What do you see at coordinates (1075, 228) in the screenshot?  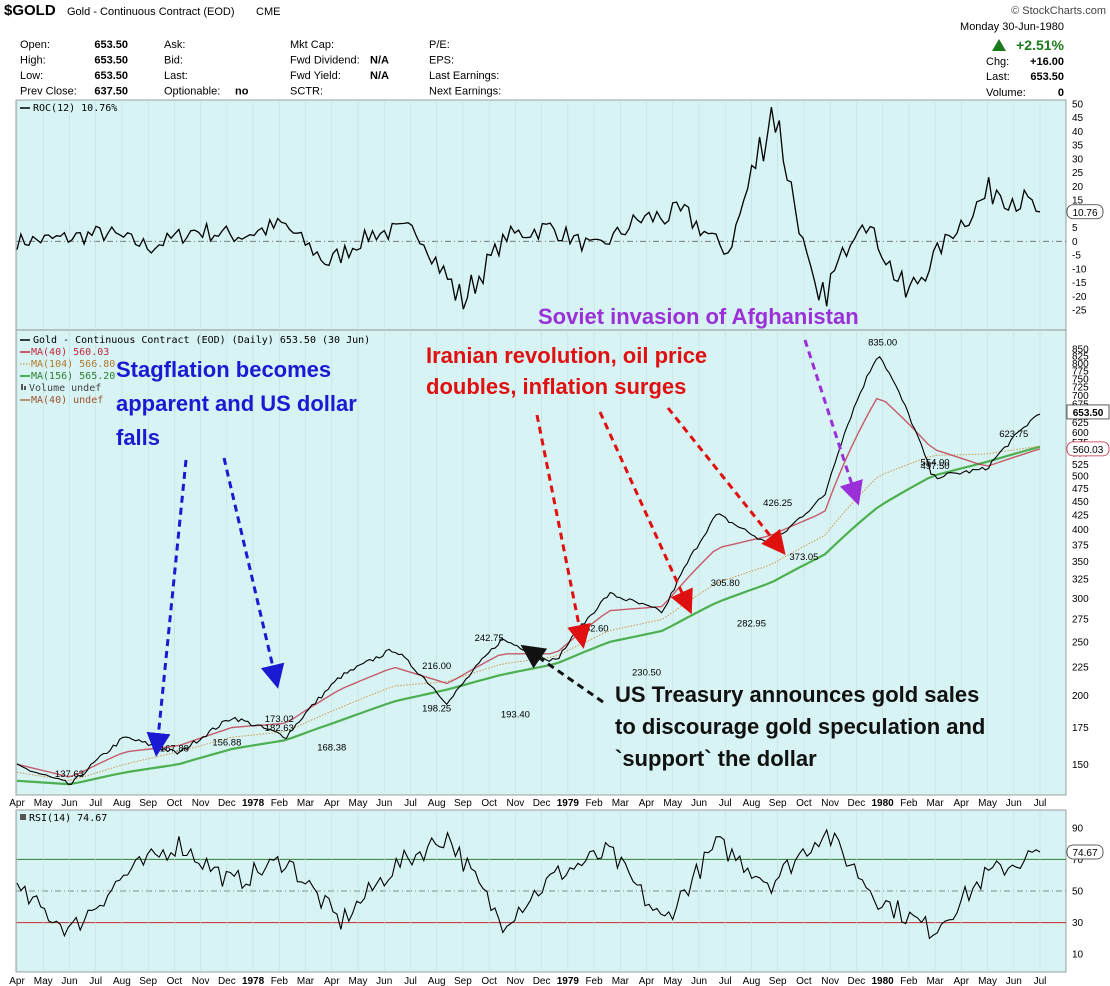 I see `roc-tick-9: 5` at bounding box center [1075, 228].